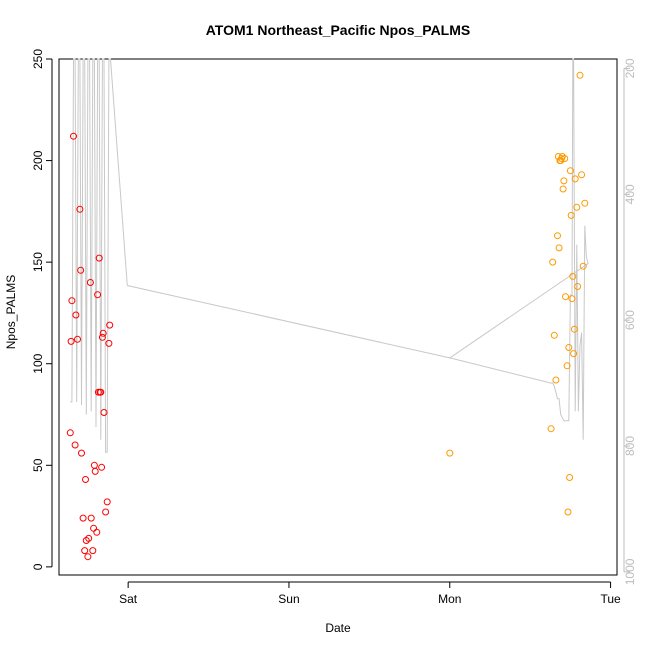 The width and height of the screenshot is (650, 650). I want to click on secondary-tick-label-600: 600, so click(630, 320).